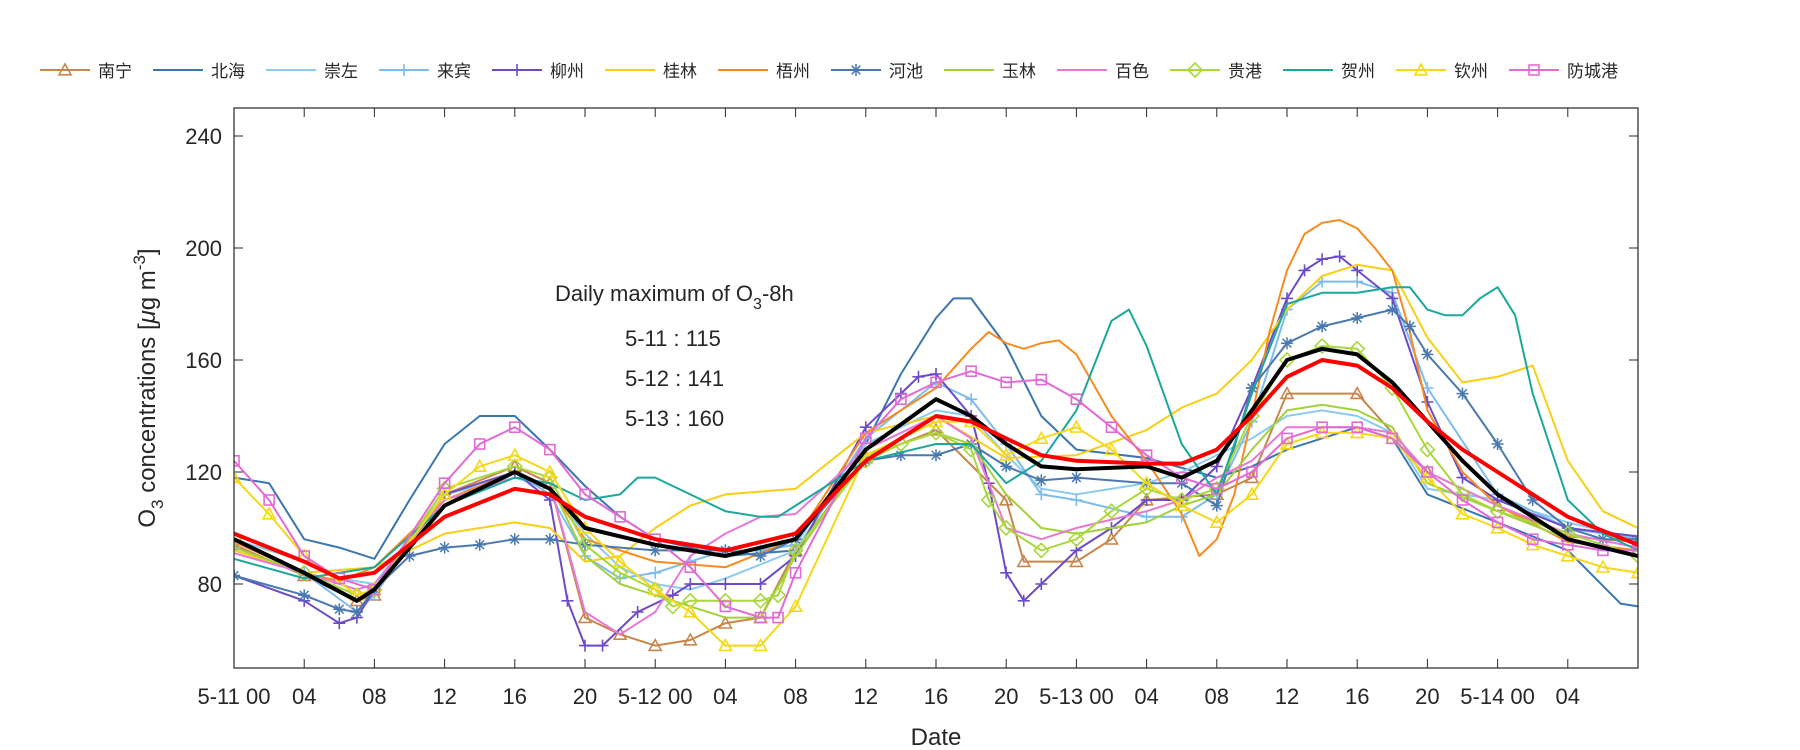 The height and width of the screenshot is (750, 1800). I want to click on y-tick-label: 200, so click(203, 248).